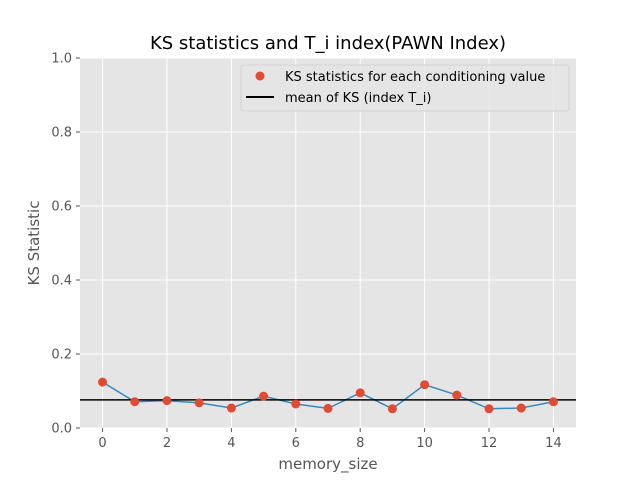  What do you see at coordinates (328, 43) in the screenshot?
I see `chart-title: KS statistics and T_i index(PAWN Index)` at bounding box center [328, 43].